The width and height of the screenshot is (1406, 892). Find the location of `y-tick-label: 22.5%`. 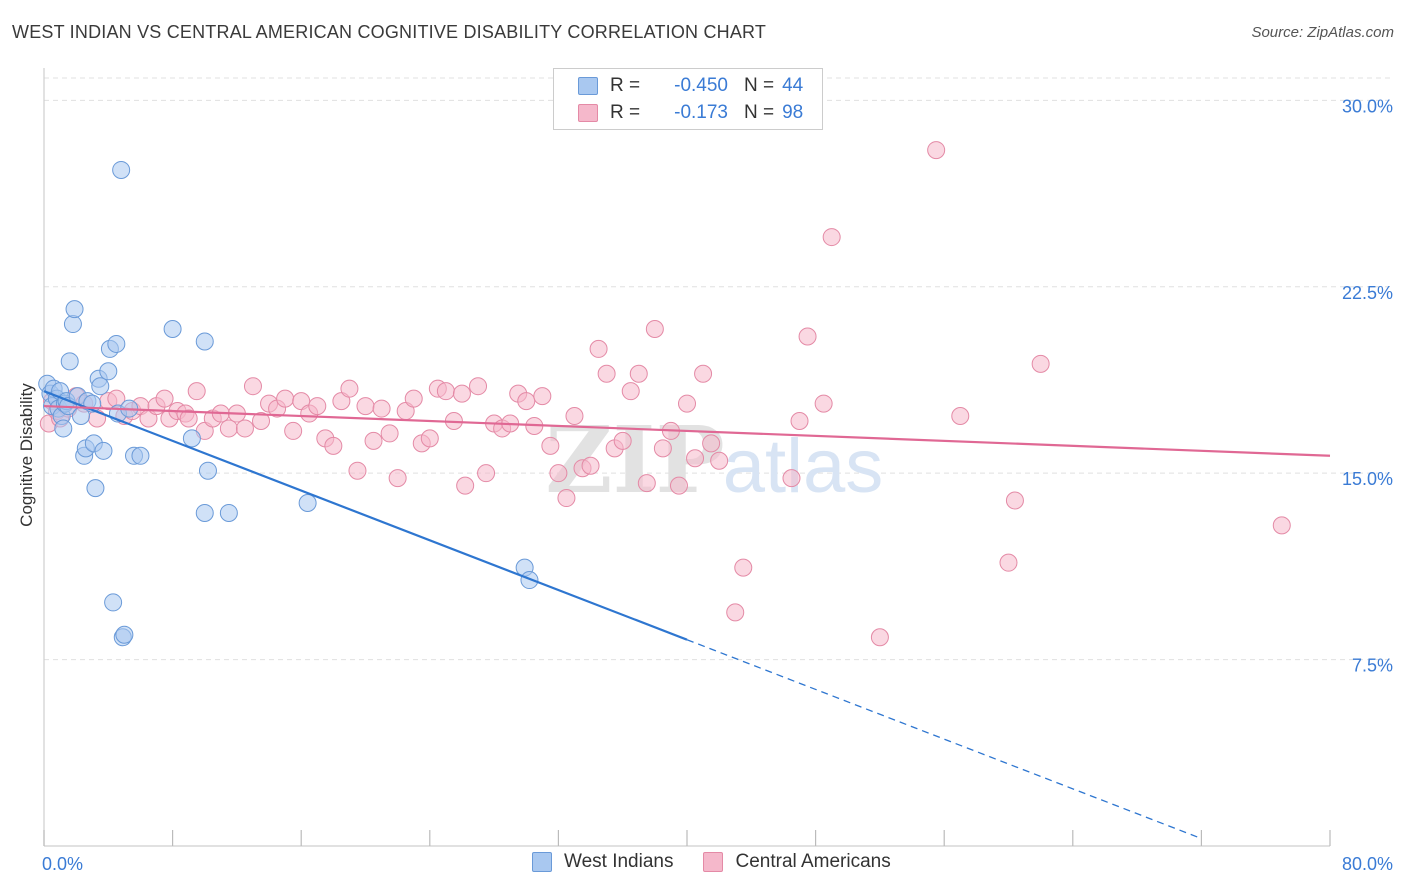

y-tick-label: 22.5% is located at coordinates (1367, 293).